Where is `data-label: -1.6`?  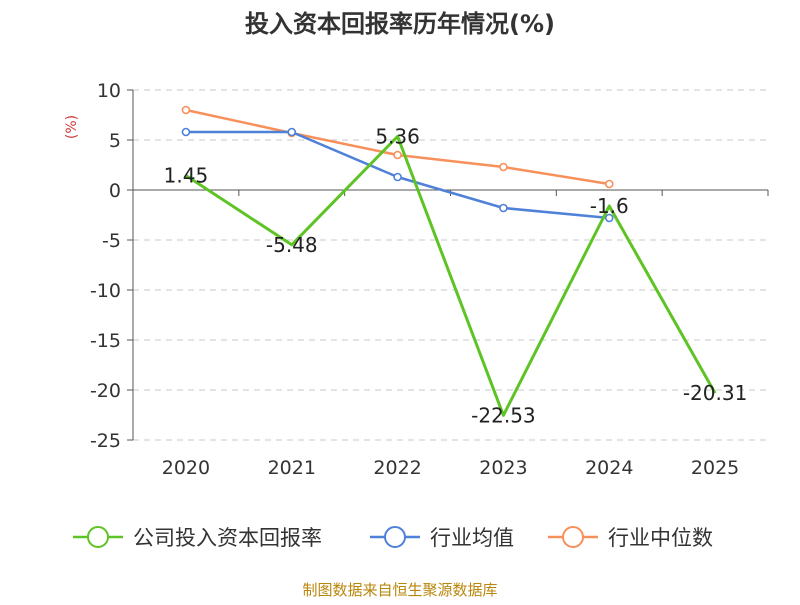
data-label: -1.6 is located at coordinates (609, 206).